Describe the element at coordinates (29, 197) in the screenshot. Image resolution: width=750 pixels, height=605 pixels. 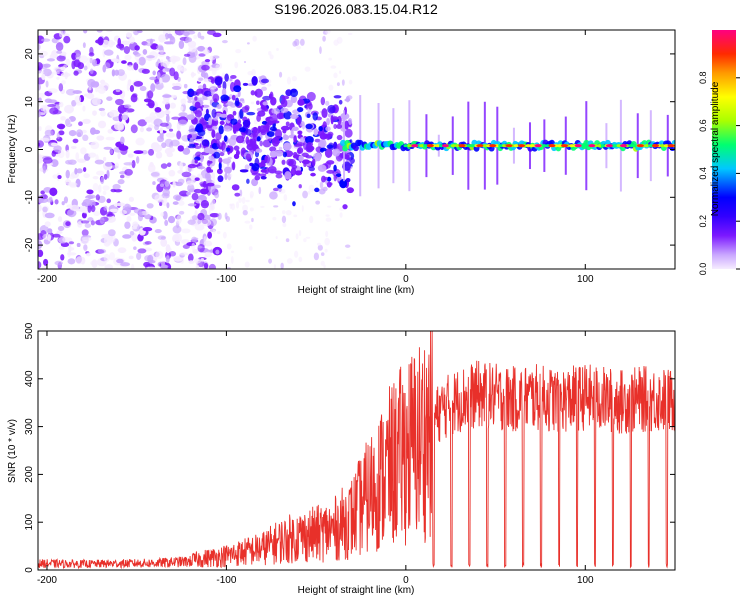
I see `spectrogram-ytick-label: -10` at that location.